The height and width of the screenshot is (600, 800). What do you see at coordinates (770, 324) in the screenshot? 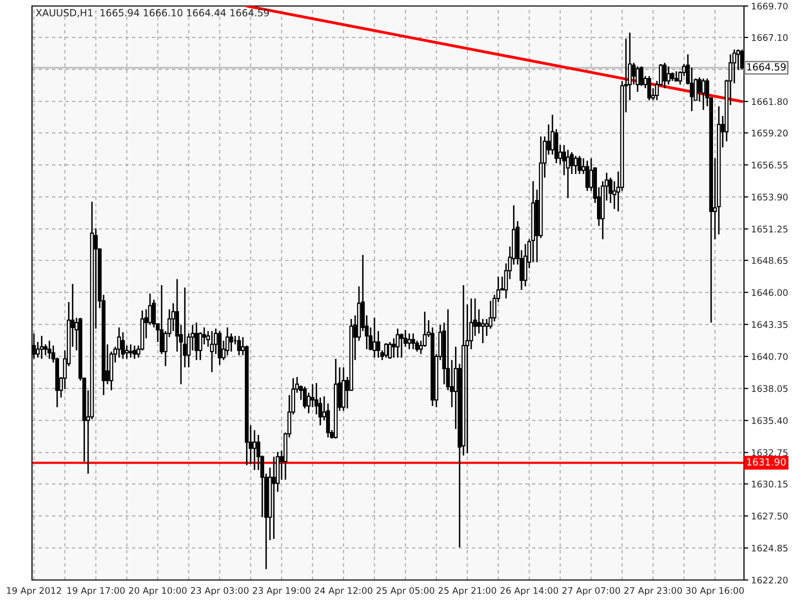
I see `y-tick-label: 1643.35` at bounding box center [770, 324].